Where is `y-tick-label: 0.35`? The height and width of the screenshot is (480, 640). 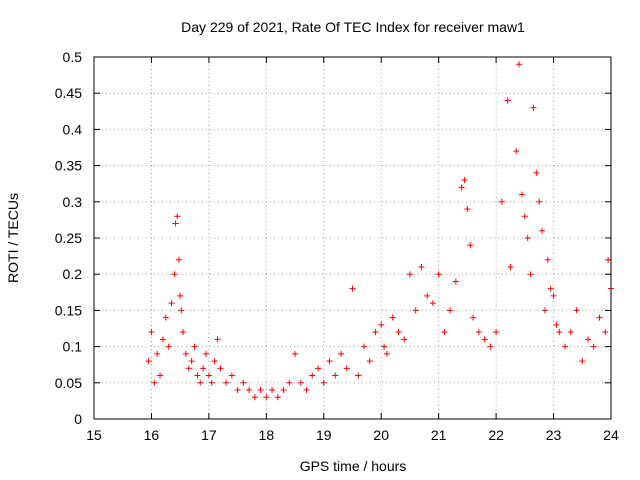 y-tick-label: 0.35 is located at coordinates (68, 166).